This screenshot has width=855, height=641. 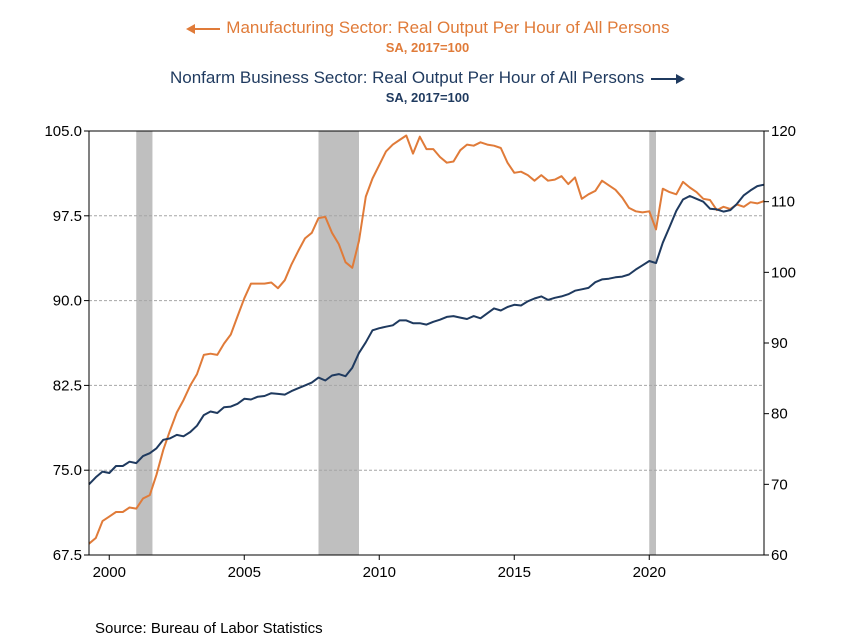 What do you see at coordinates (783, 272) in the screenshot?
I see `right-axis-tick-label: 100` at bounding box center [783, 272].